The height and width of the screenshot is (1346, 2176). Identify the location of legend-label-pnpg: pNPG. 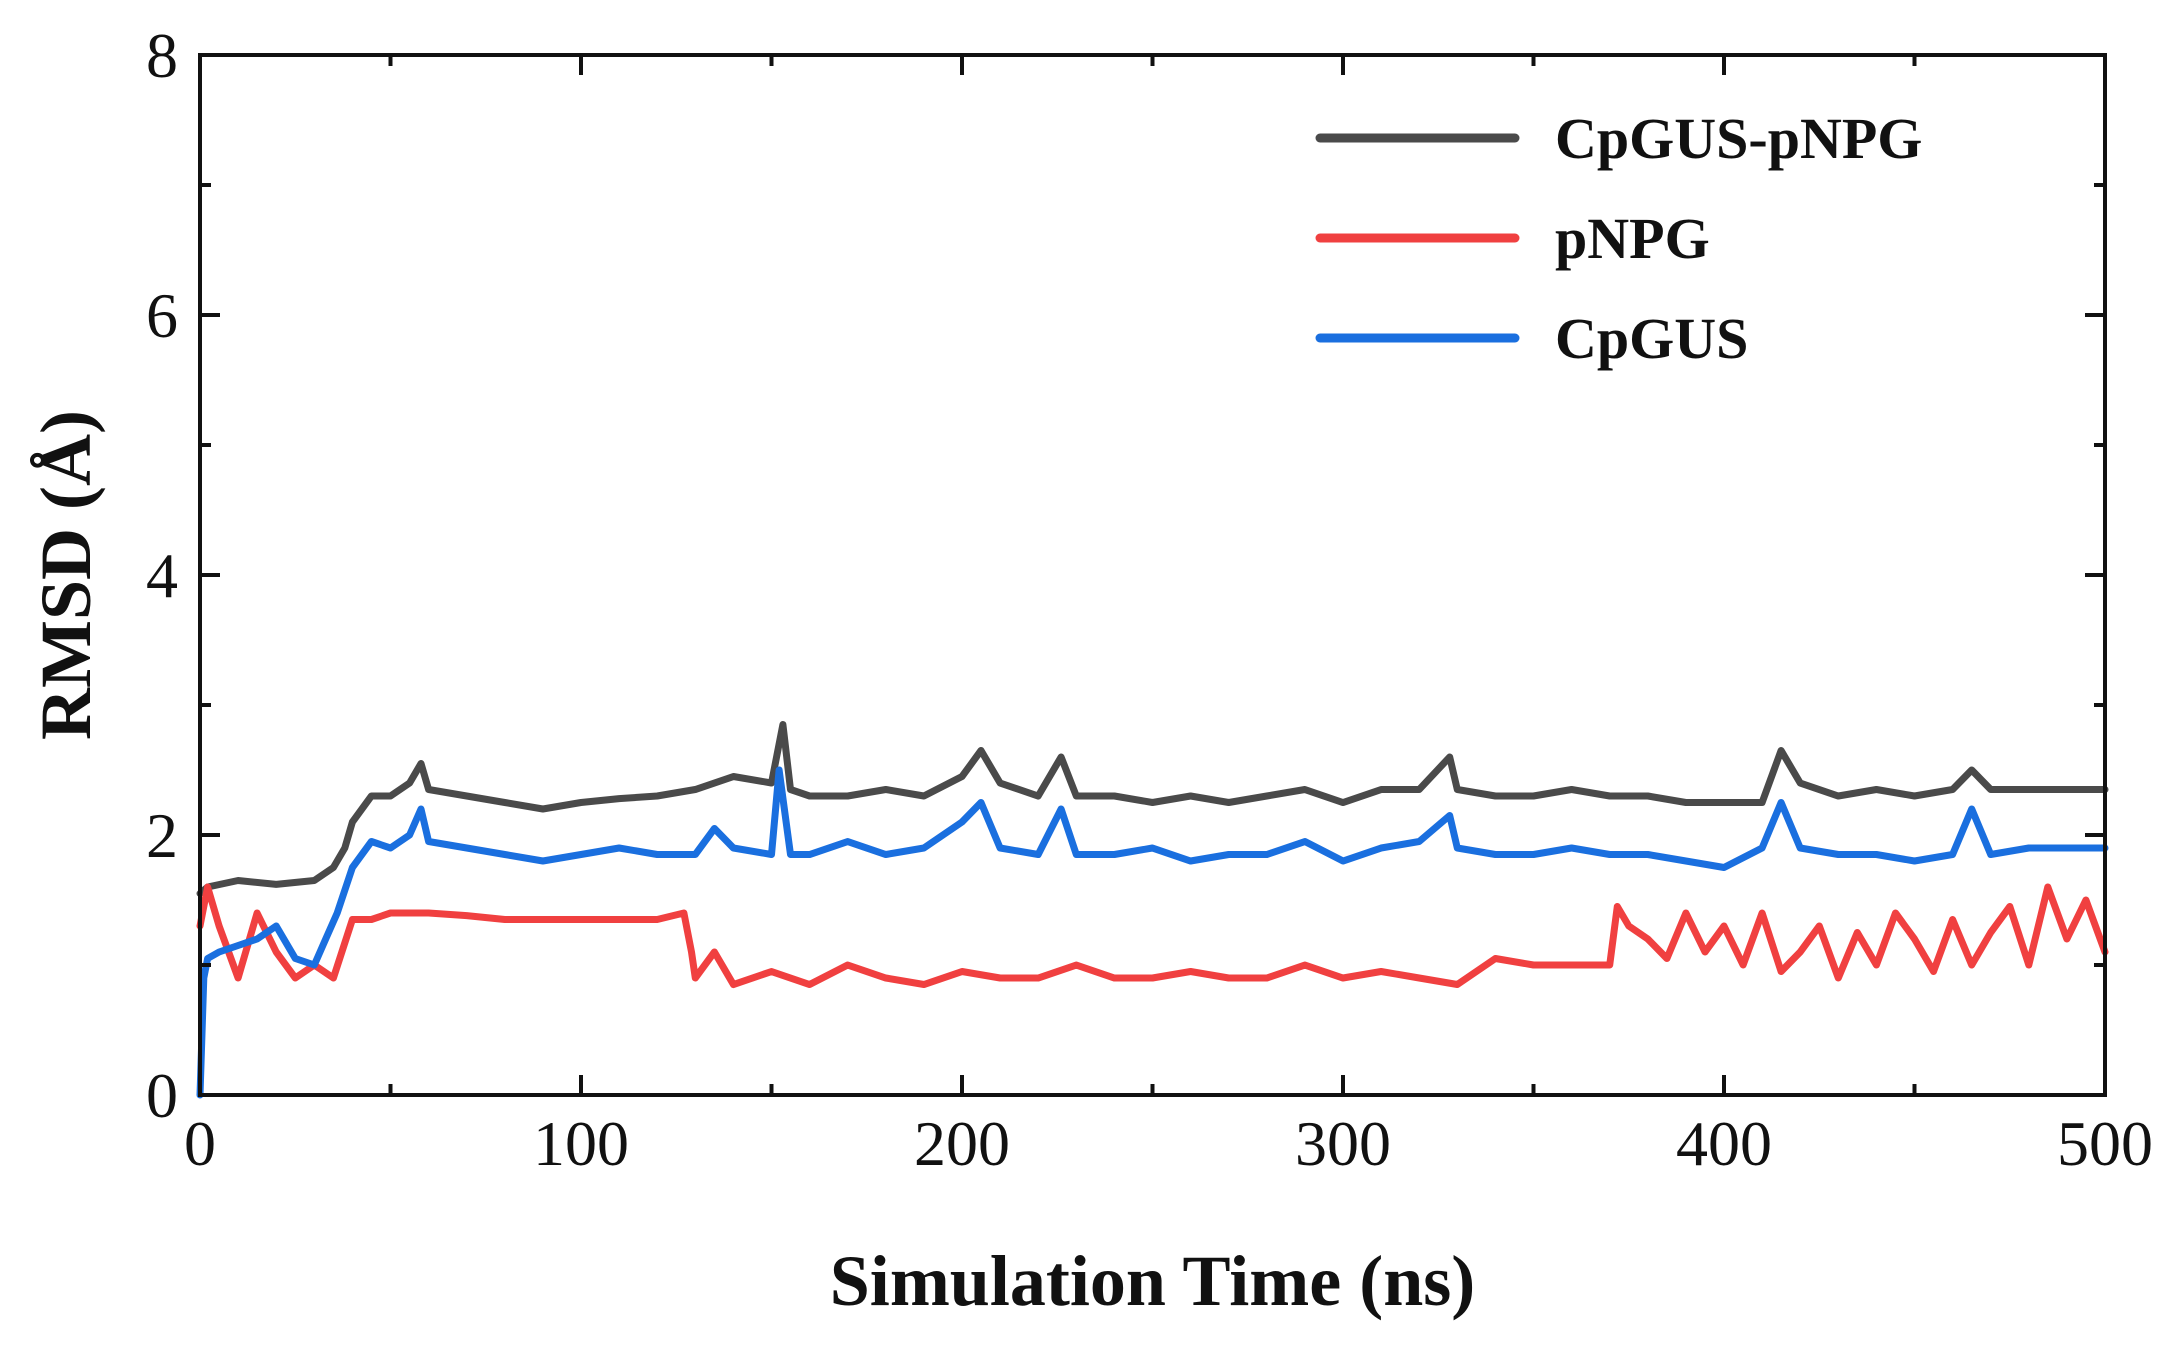
(1632, 238).